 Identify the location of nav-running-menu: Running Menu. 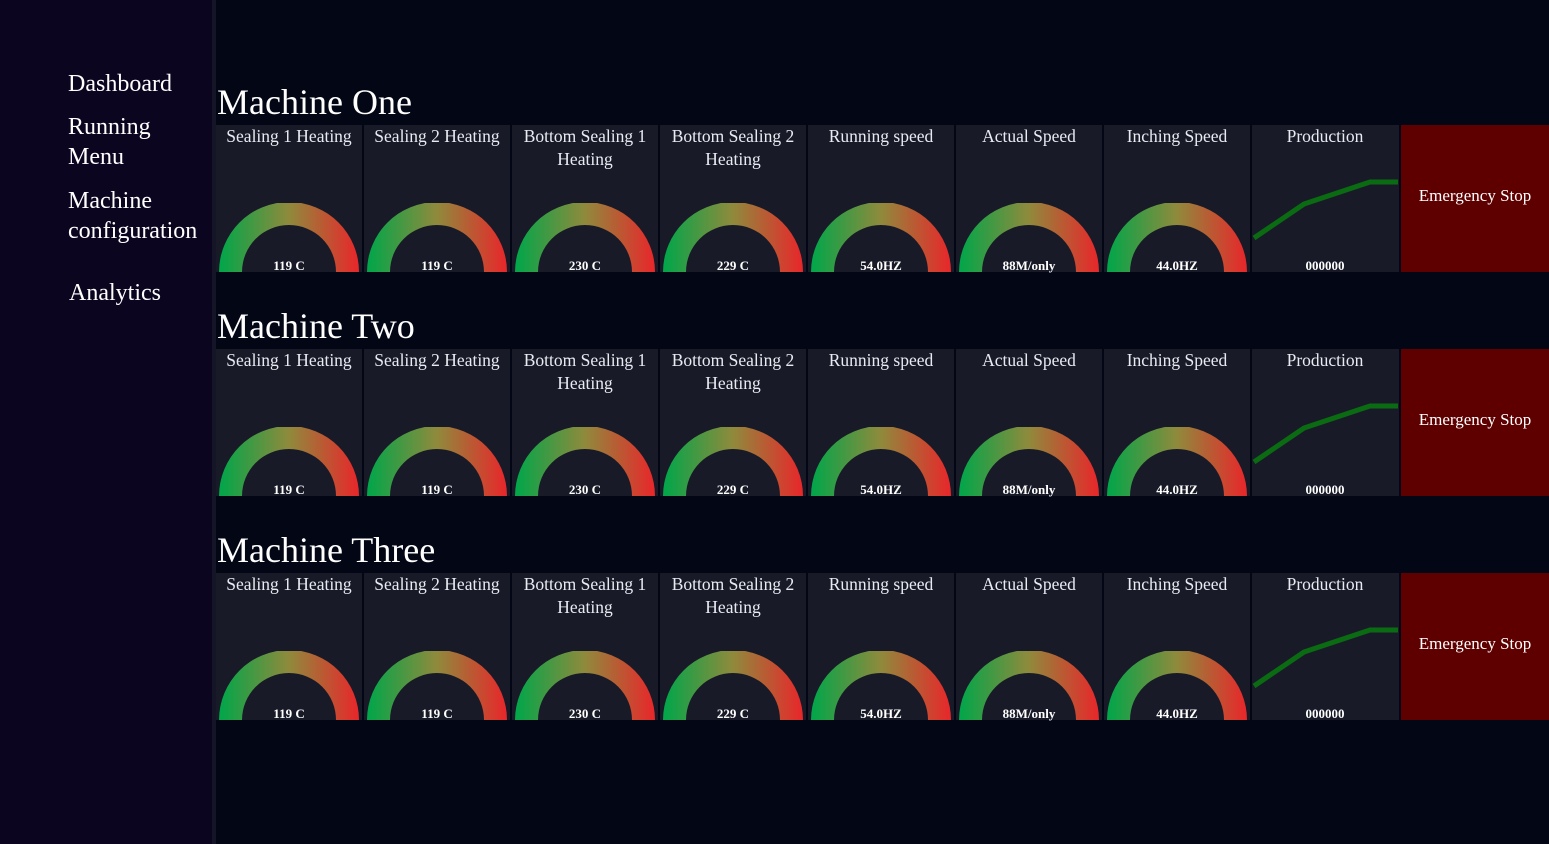
(109, 142).